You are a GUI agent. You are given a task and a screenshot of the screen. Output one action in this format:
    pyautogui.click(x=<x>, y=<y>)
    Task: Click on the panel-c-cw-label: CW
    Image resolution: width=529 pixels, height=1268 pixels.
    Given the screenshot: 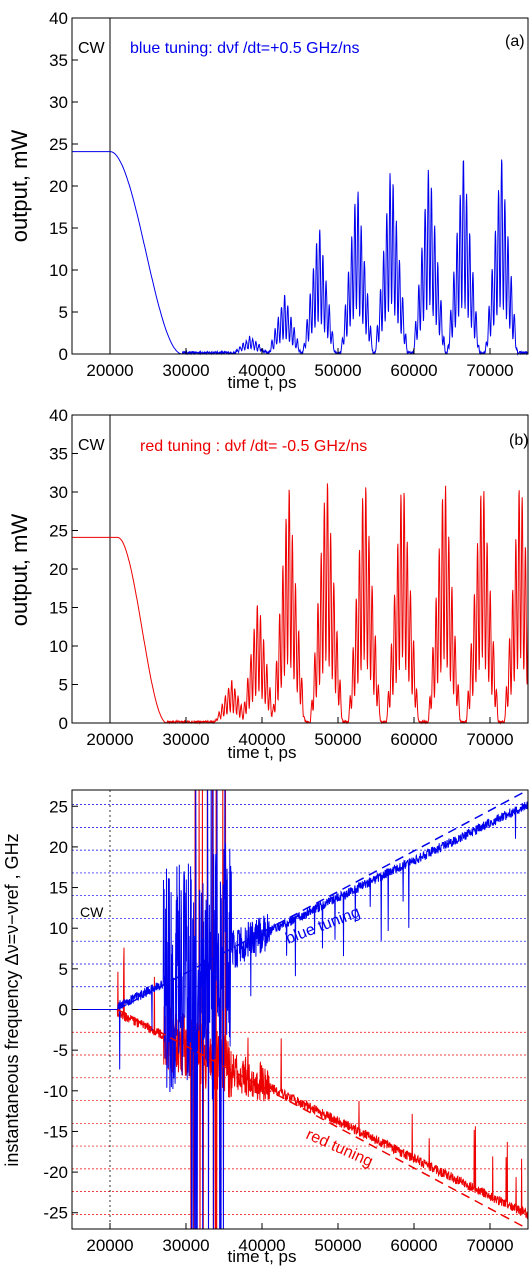 What is the action you would take?
    pyautogui.click(x=92, y=912)
    